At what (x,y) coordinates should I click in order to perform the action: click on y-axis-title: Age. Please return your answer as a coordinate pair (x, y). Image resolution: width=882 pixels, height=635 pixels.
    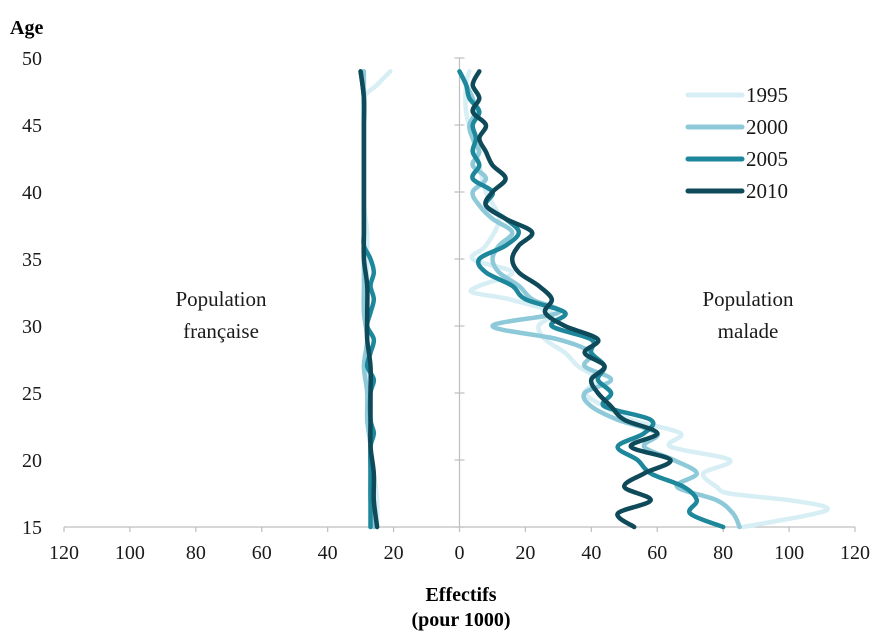
    Looking at the image, I should click on (26, 28).